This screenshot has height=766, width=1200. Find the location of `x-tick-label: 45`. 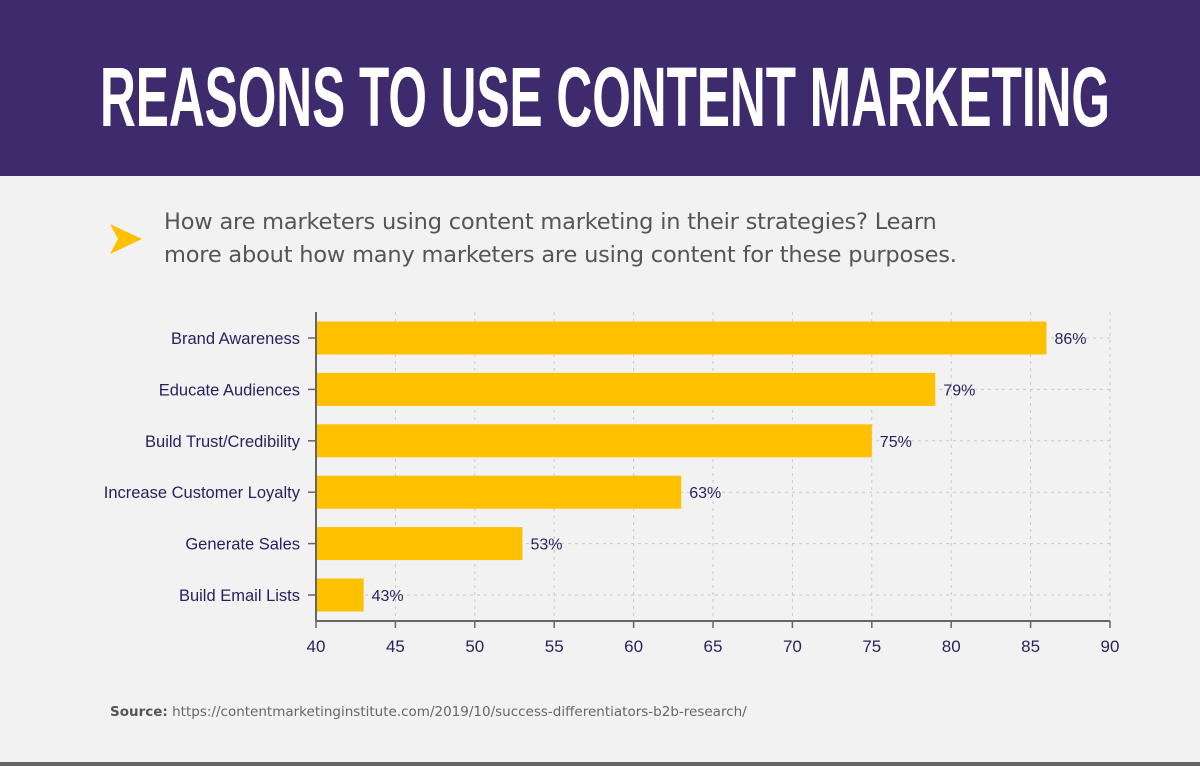

x-tick-label: 45 is located at coordinates (395, 646).